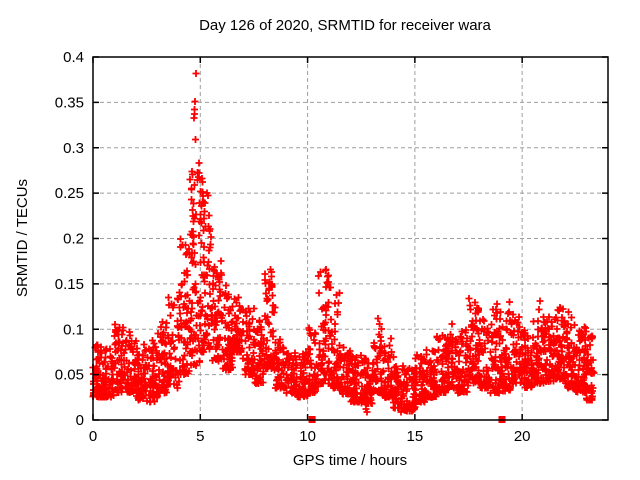 This screenshot has width=640, height=480. What do you see at coordinates (73, 148) in the screenshot?
I see `y-tick-label: 0.3` at bounding box center [73, 148].